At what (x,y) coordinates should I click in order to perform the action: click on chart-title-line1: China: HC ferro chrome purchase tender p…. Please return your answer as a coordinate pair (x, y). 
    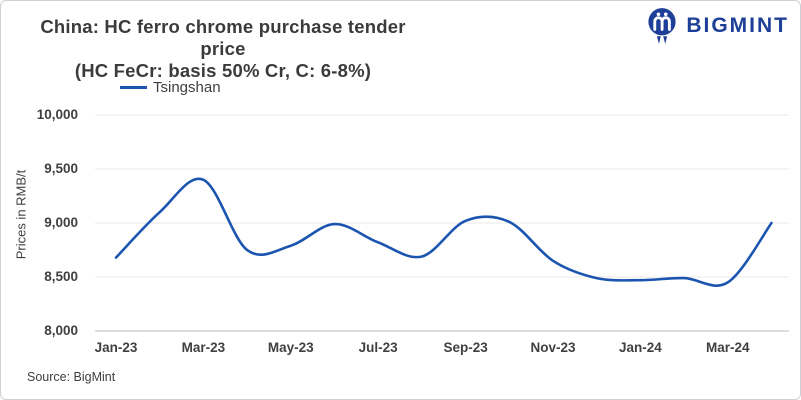
    Looking at the image, I should click on (223, 37).